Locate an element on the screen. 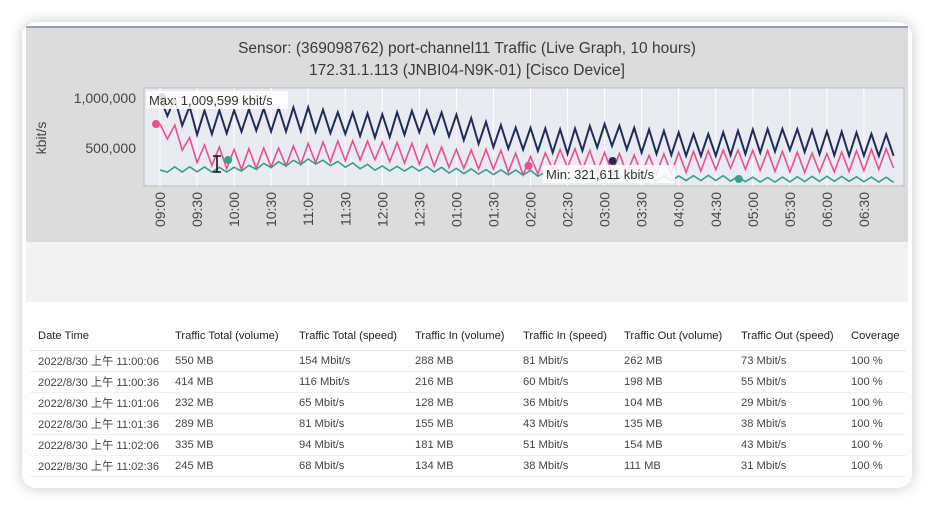  x-tick-label: 10:00 is located at coordinates (234, 209).